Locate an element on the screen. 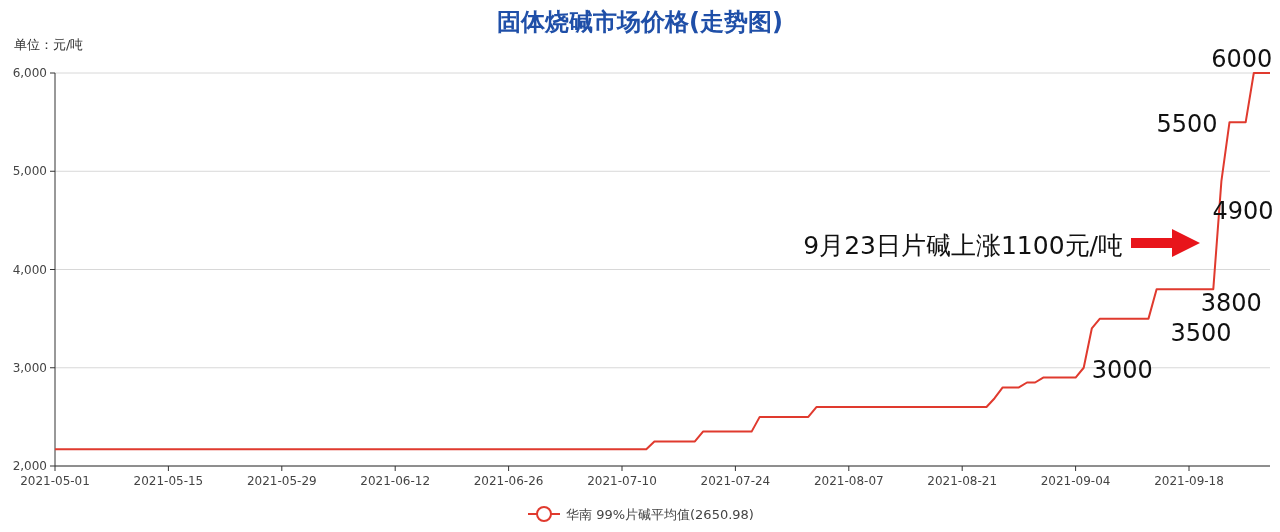 This screenshot has width=1280, height=532. annotation: 5500 is located at coordinates (1187, 124).